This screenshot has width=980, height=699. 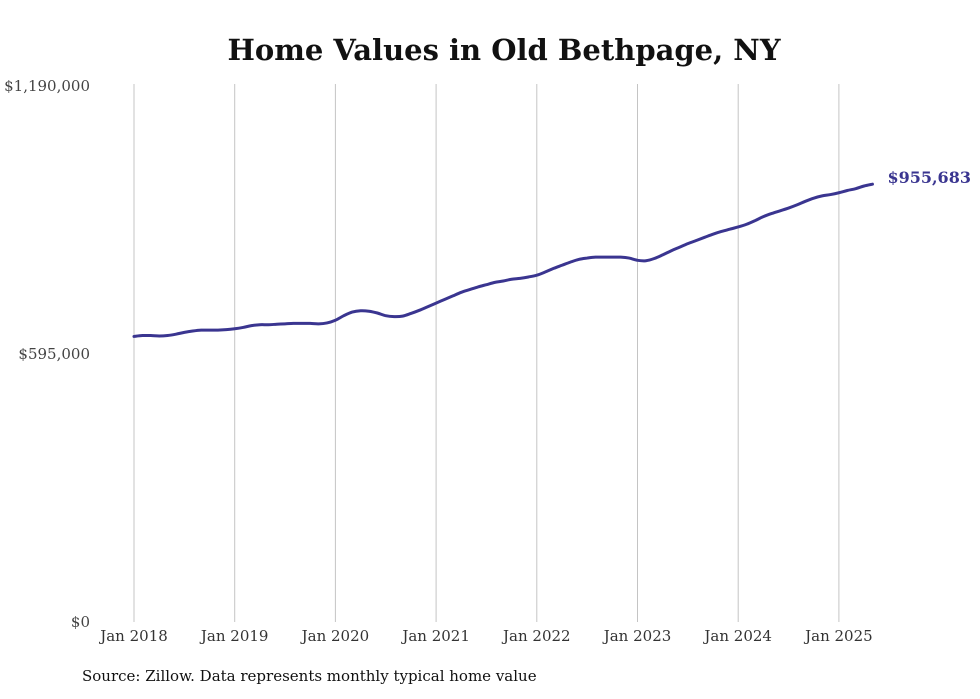 What do you see at coordinates (536, 636) in the screenshot?
I see `x-tick-label: Jan 2022` at bounding box center [536, 636].